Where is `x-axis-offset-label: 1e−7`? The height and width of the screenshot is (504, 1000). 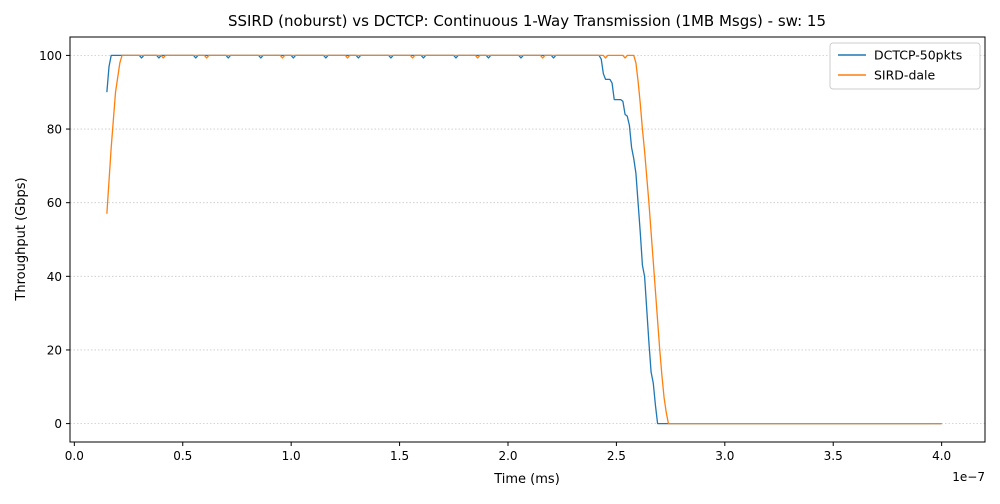
x-axis-offset-label: 1e−7 is located at coordinates (968, 477).